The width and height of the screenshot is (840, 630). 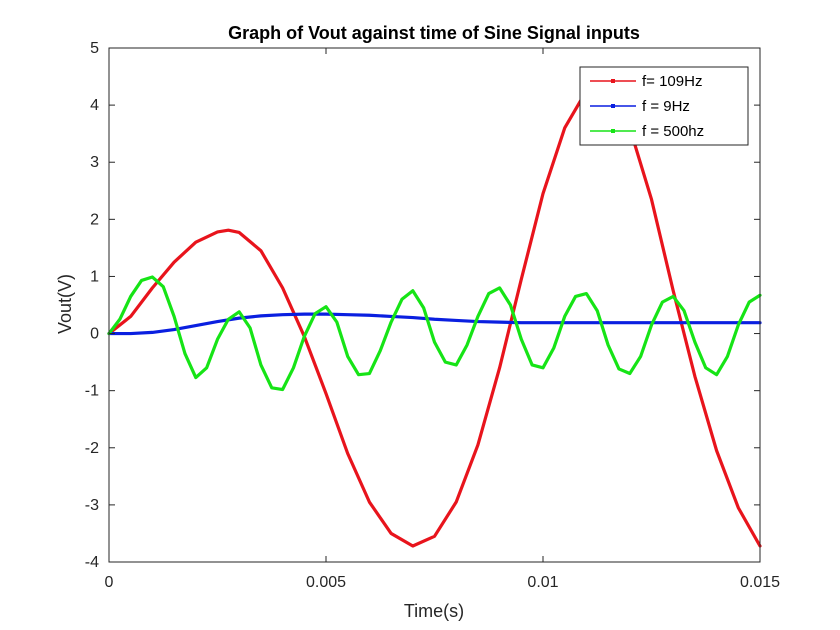 I want to click on legend-label-2: f = 9Hz, so click(x=666, y=106).